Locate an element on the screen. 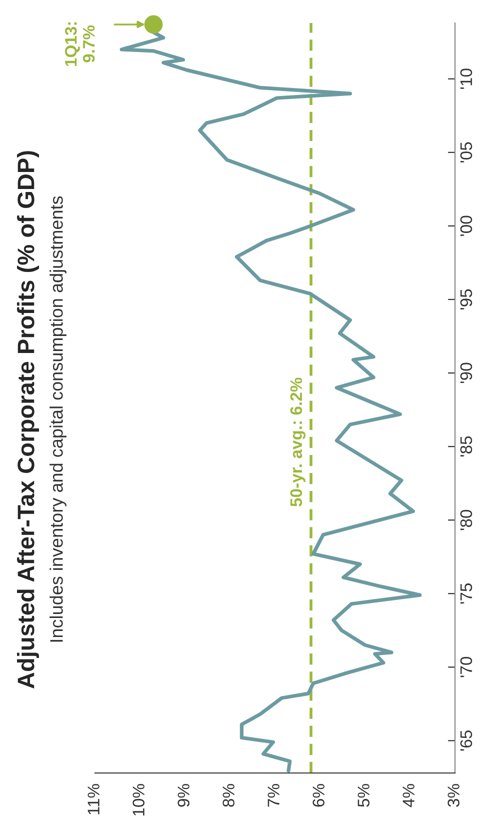  x-tick-label: 3% is located at coordinates (454, 795).